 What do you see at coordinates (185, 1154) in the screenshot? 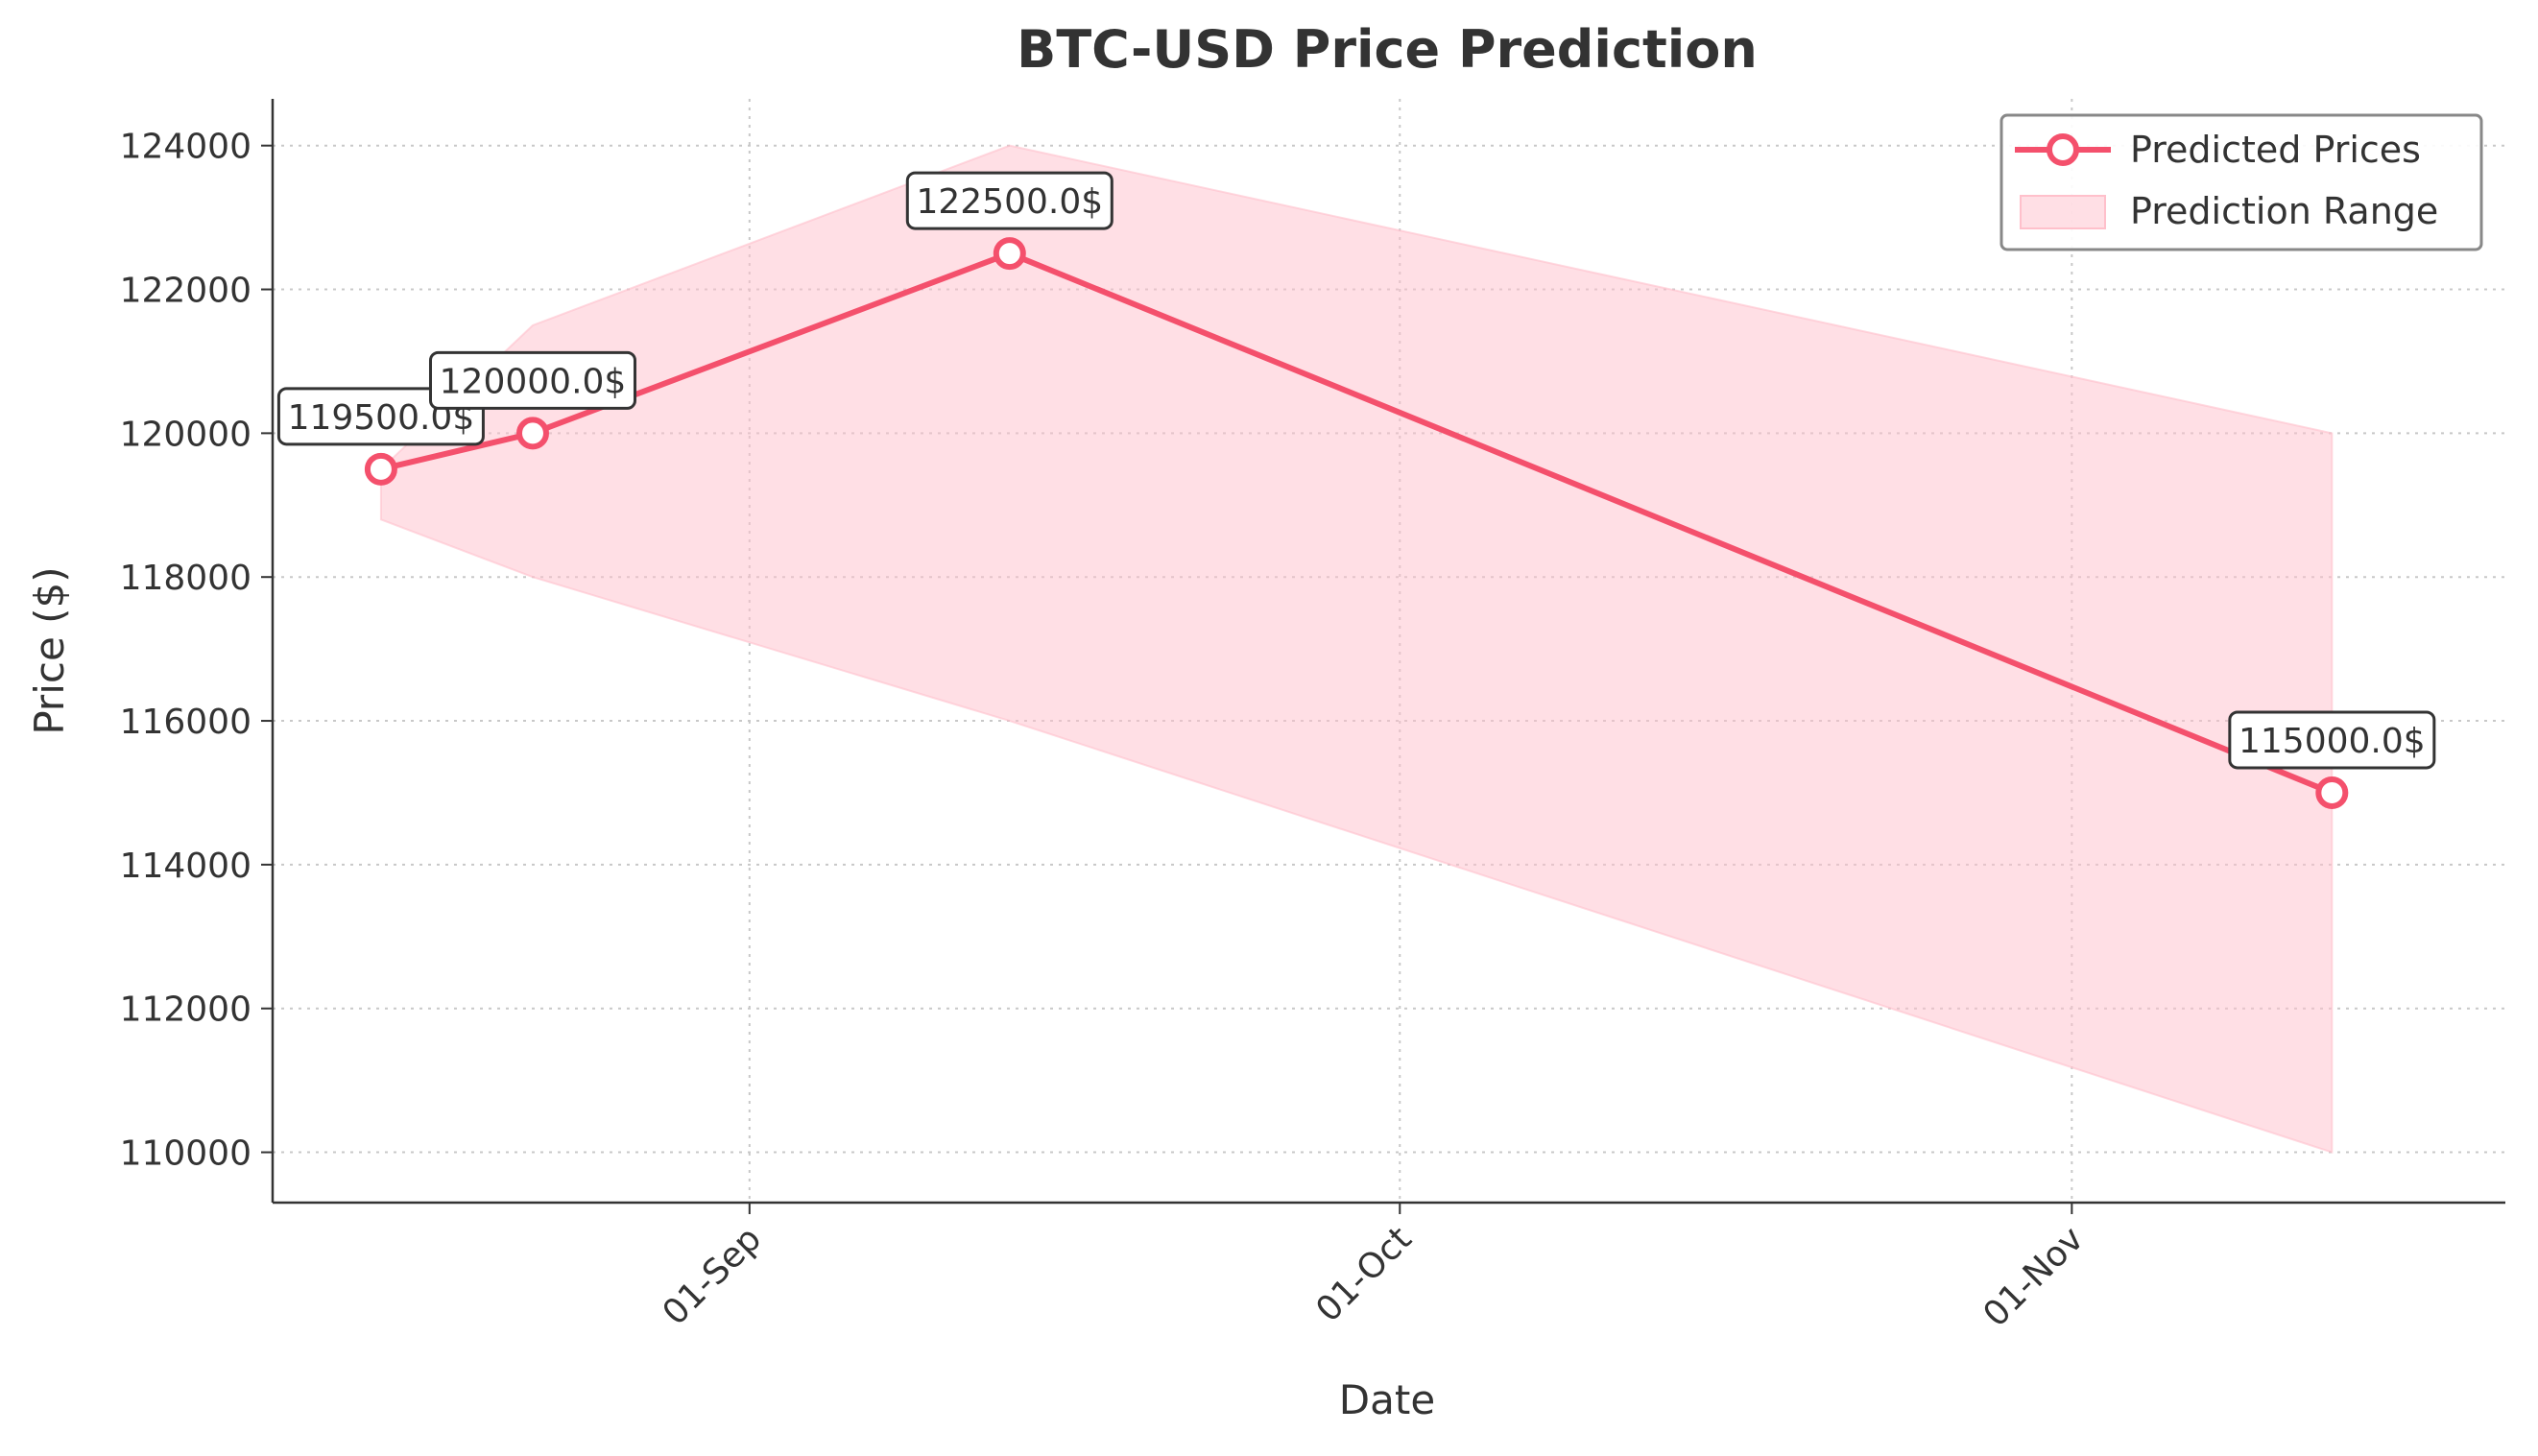
I see `y-tick-label: 110000` at bounding box center [185, 1154].